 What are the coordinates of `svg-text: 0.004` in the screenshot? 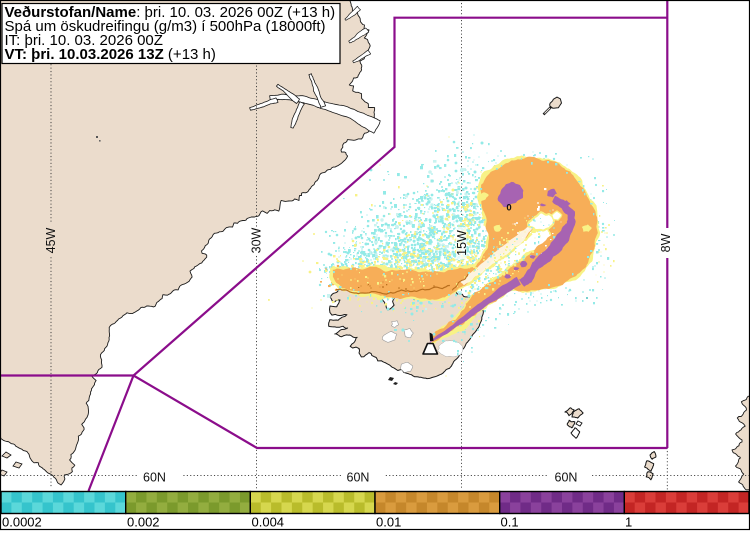 It's located at (268, 522).